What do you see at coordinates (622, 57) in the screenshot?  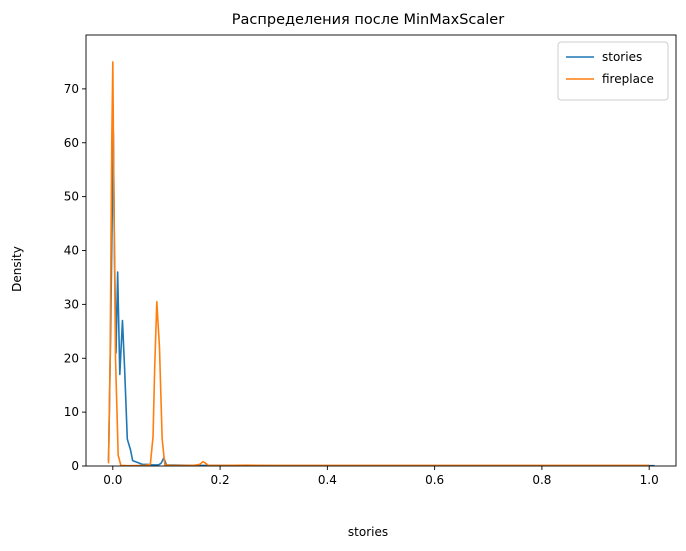 I see `legend-label-stories: stories` at bounding box center [622, 57].